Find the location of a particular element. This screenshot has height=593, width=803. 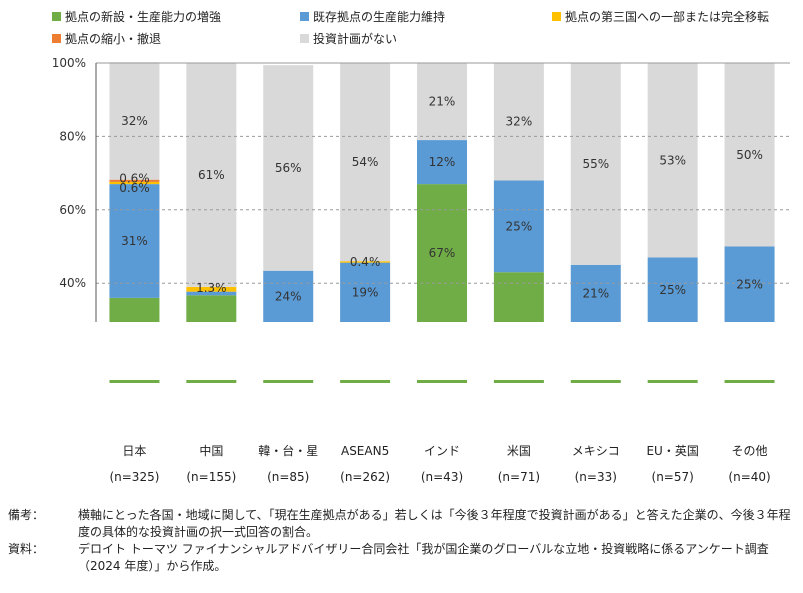

data-label: 54% is located at coordinates (365, 162).